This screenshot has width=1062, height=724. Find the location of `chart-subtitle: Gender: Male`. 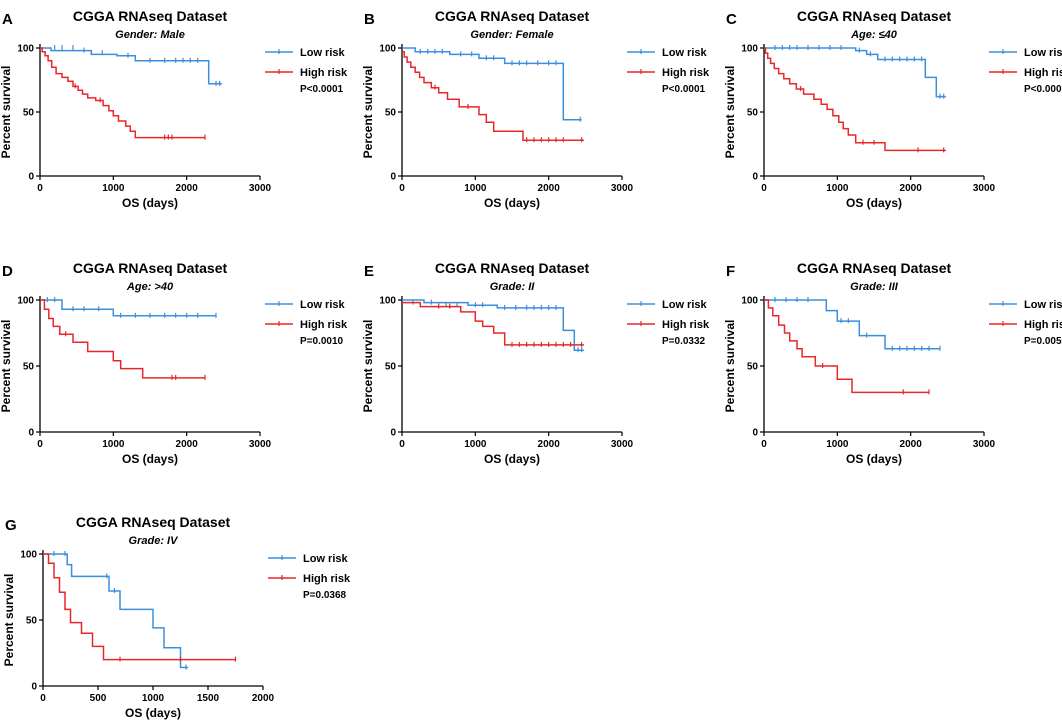

chart-subtitle: Gender: Male is located at coordinates (150, 35).